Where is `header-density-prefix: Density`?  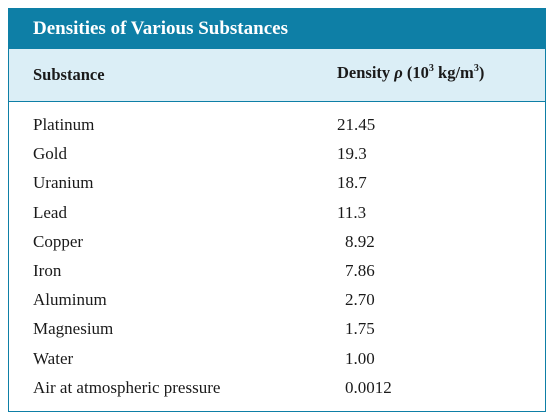
header-density-prefix: Density is located at coordinates (366, 72).